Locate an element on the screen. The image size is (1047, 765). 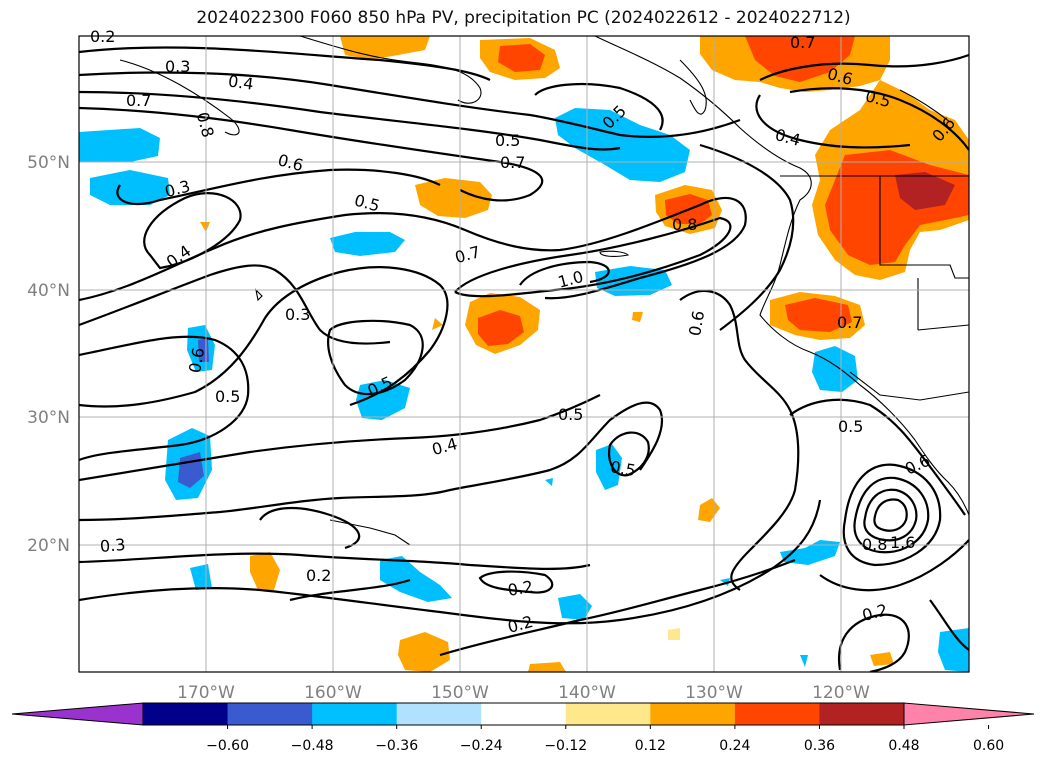
latitude-labels: 50°N 40°N 30°N 20°N is located at coordinates (48, 354).